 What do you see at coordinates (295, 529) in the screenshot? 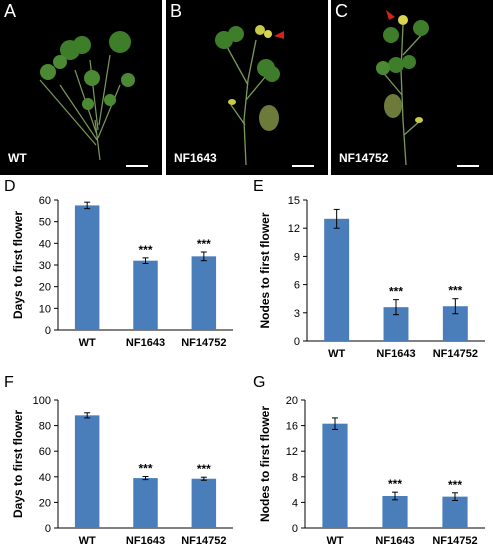
I see `chart-g-y-tick-label: 0` at bounding box center [295, 529].